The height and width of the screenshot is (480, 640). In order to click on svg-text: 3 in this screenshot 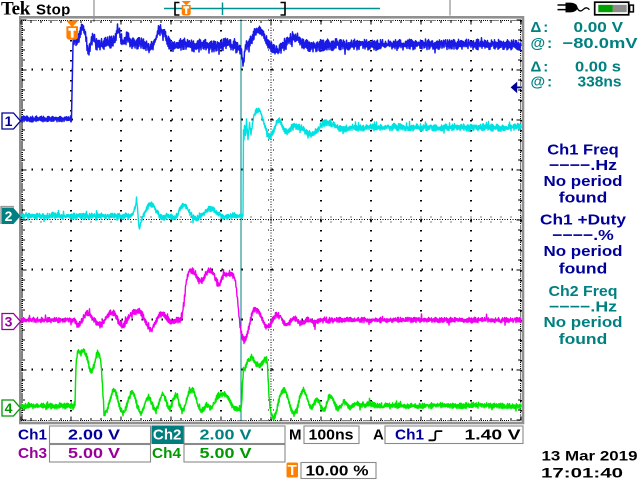, I will do `click(9, 322)`.